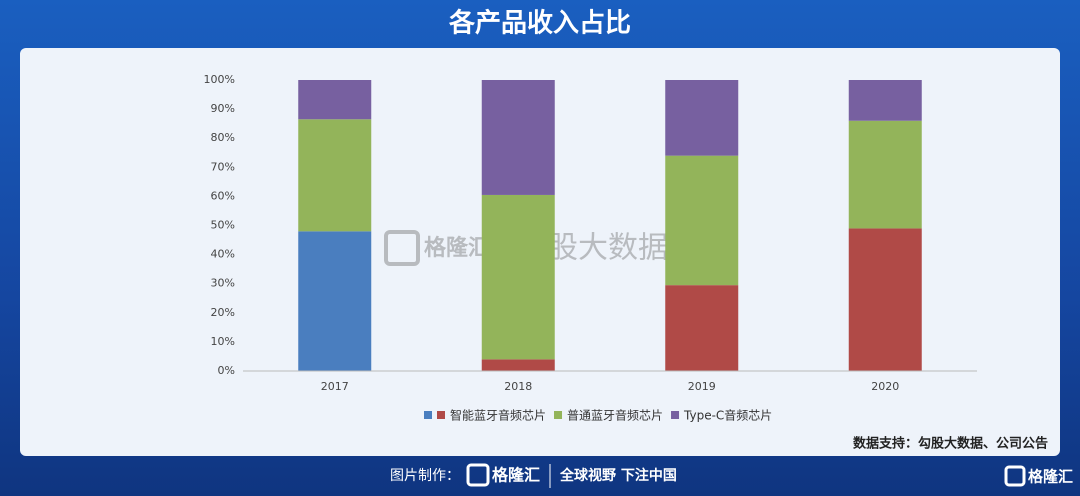 The height and width of the screenshot is (496, 1080). What do you see at coordinates (219, 79) in the screenshot?
I see `y-tick-label: 100%` at bounding box center [219, 79].